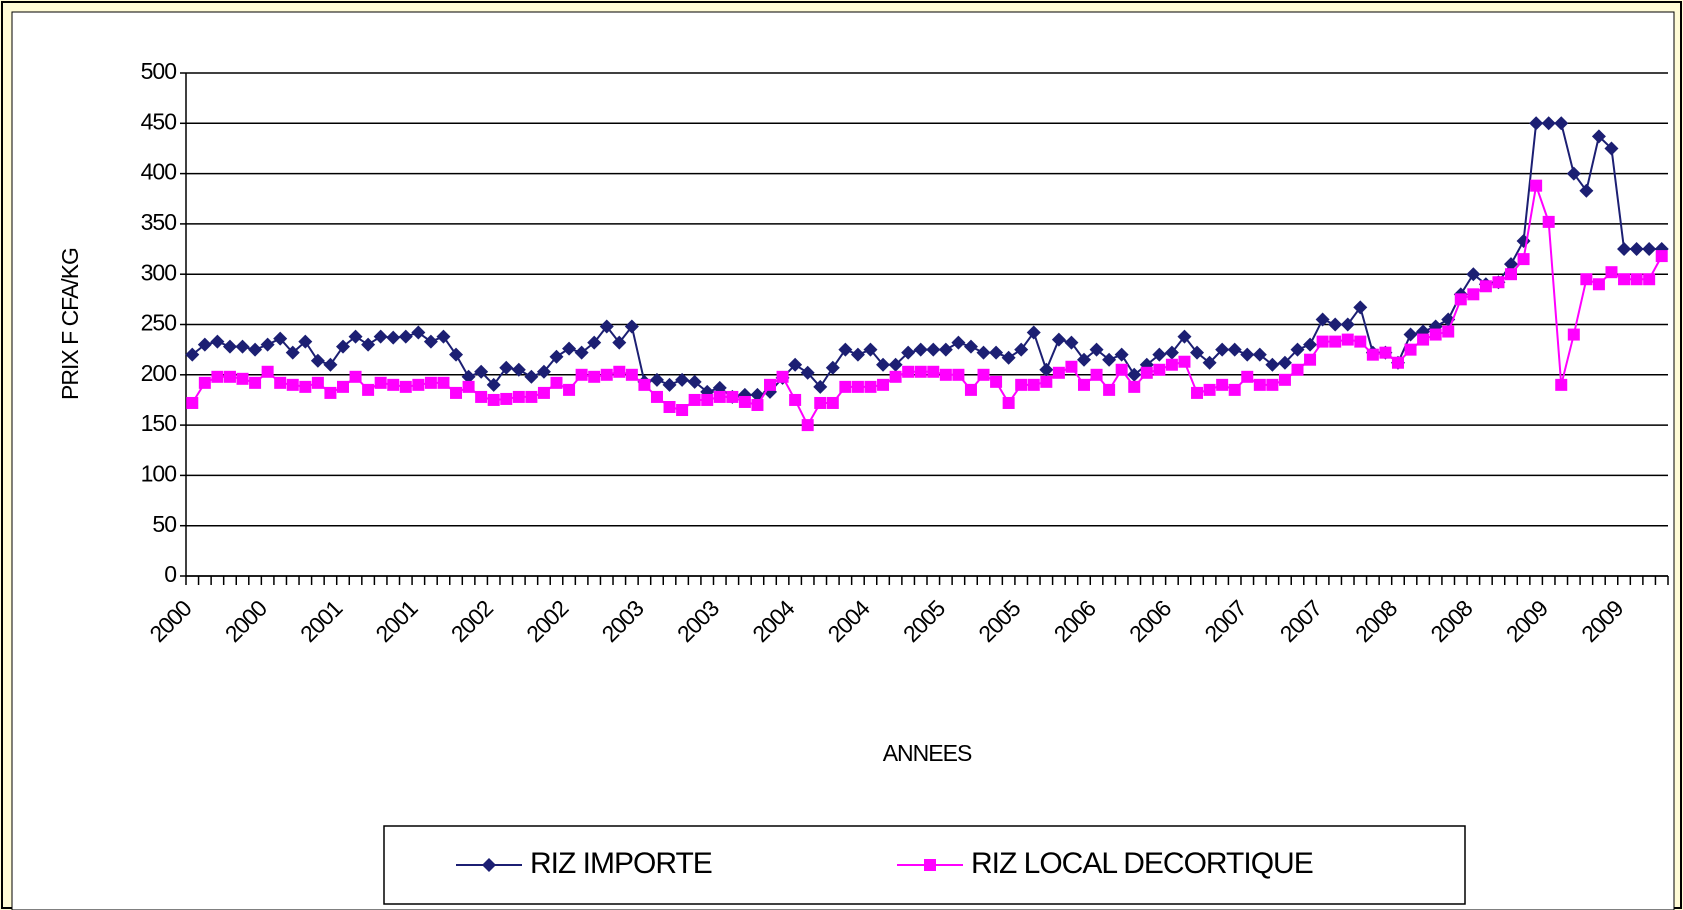  Describe the element at coordinates (159, 473) in the screenshot. I see `y-tick-label: 100` at that location.